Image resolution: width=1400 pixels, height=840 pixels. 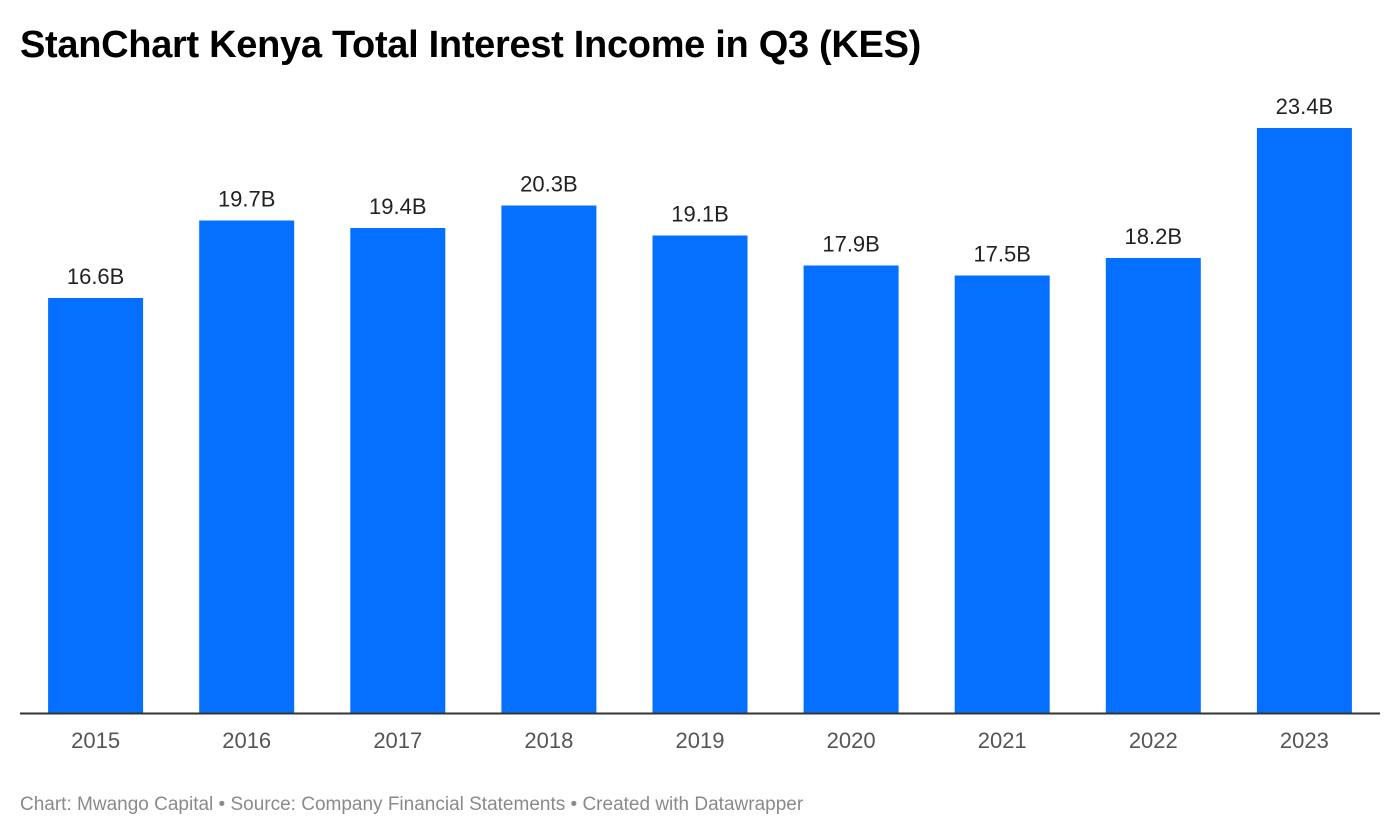 What do you see at coordinates (700, 214) in the screenshot?
I see `value-label-2019: 19.1B` at bounding box center [700, 214].